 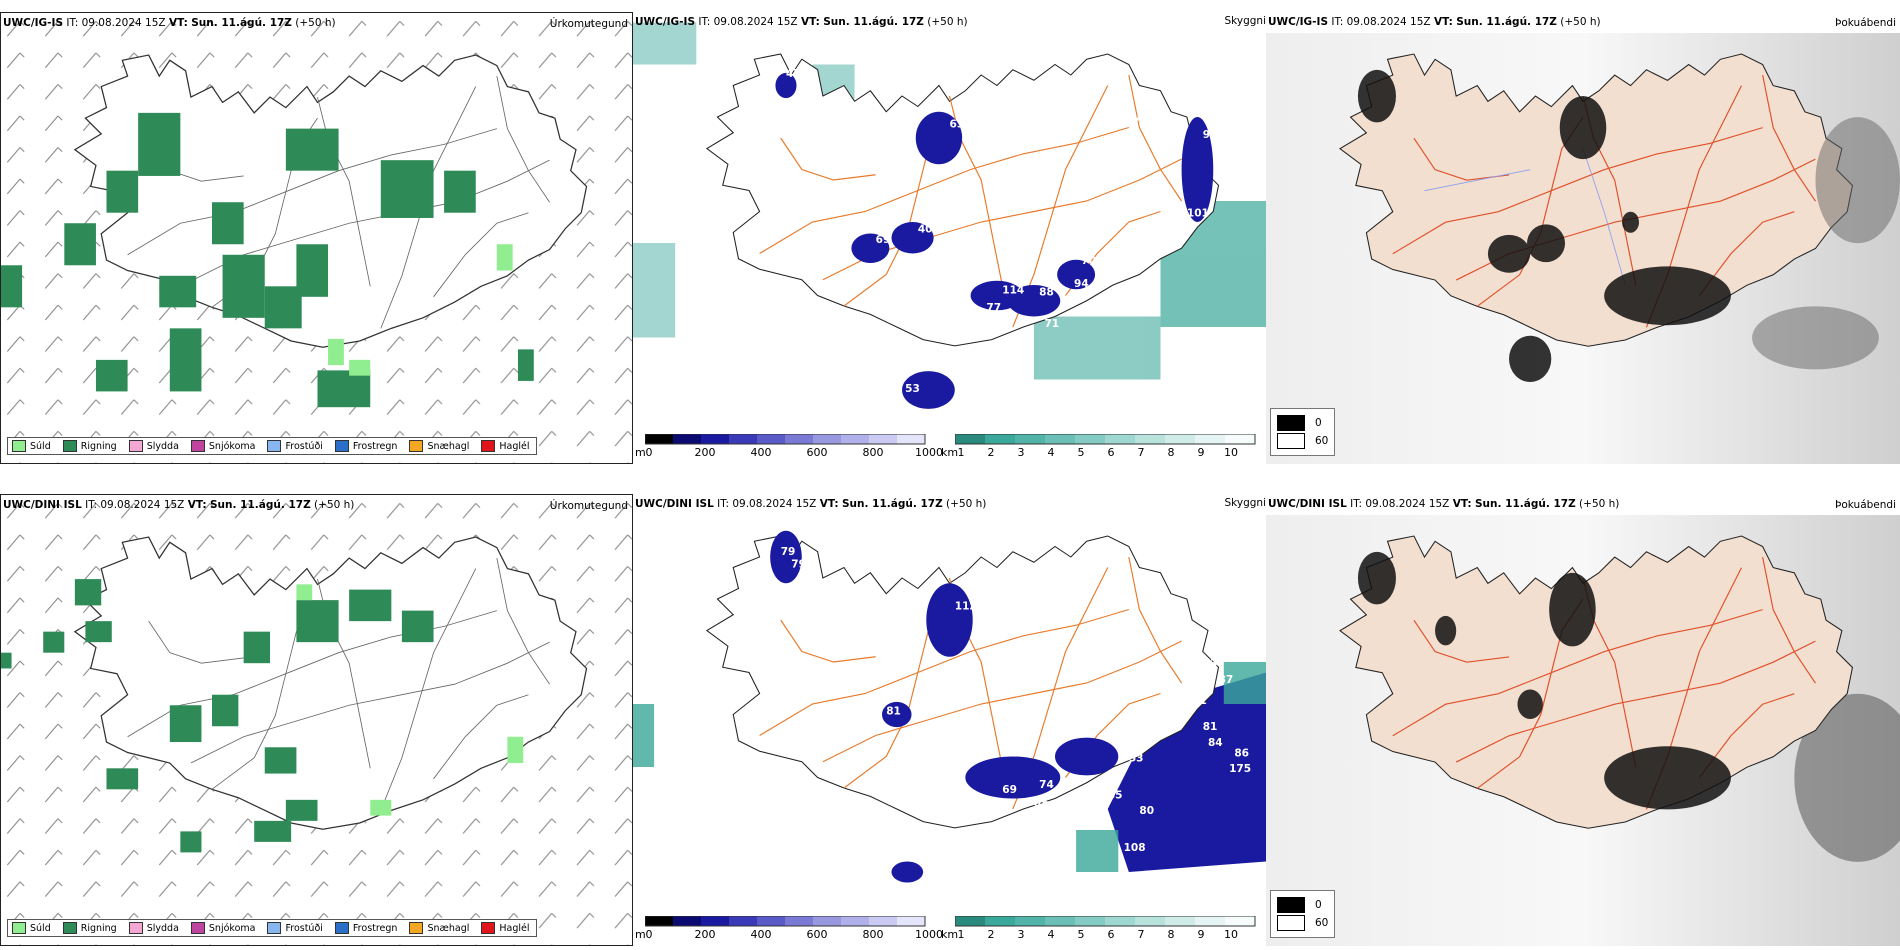 I want to click on colorbar-tick: 7, so click(x=1141, y=934).